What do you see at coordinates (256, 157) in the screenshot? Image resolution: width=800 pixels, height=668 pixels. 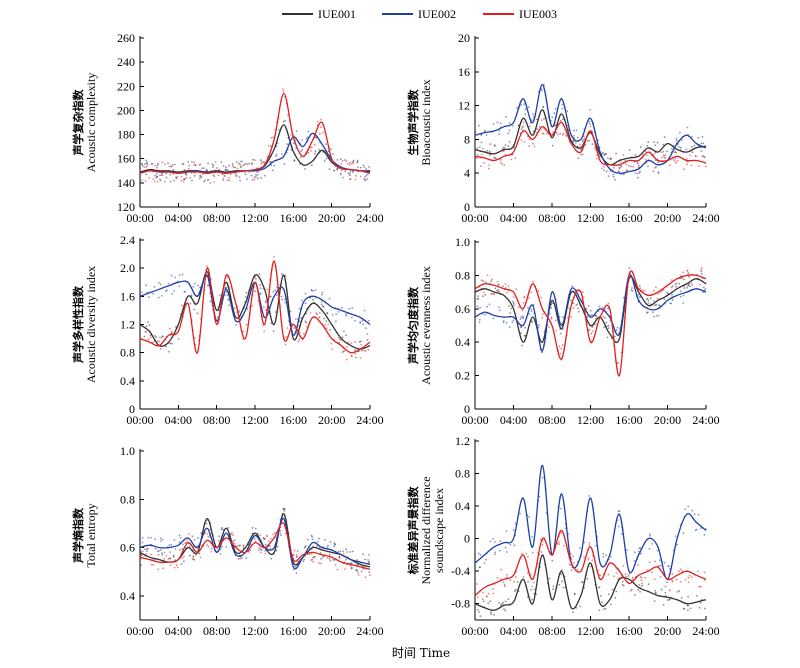 I see `scatter-iue002` at bounding box center [256, 157].